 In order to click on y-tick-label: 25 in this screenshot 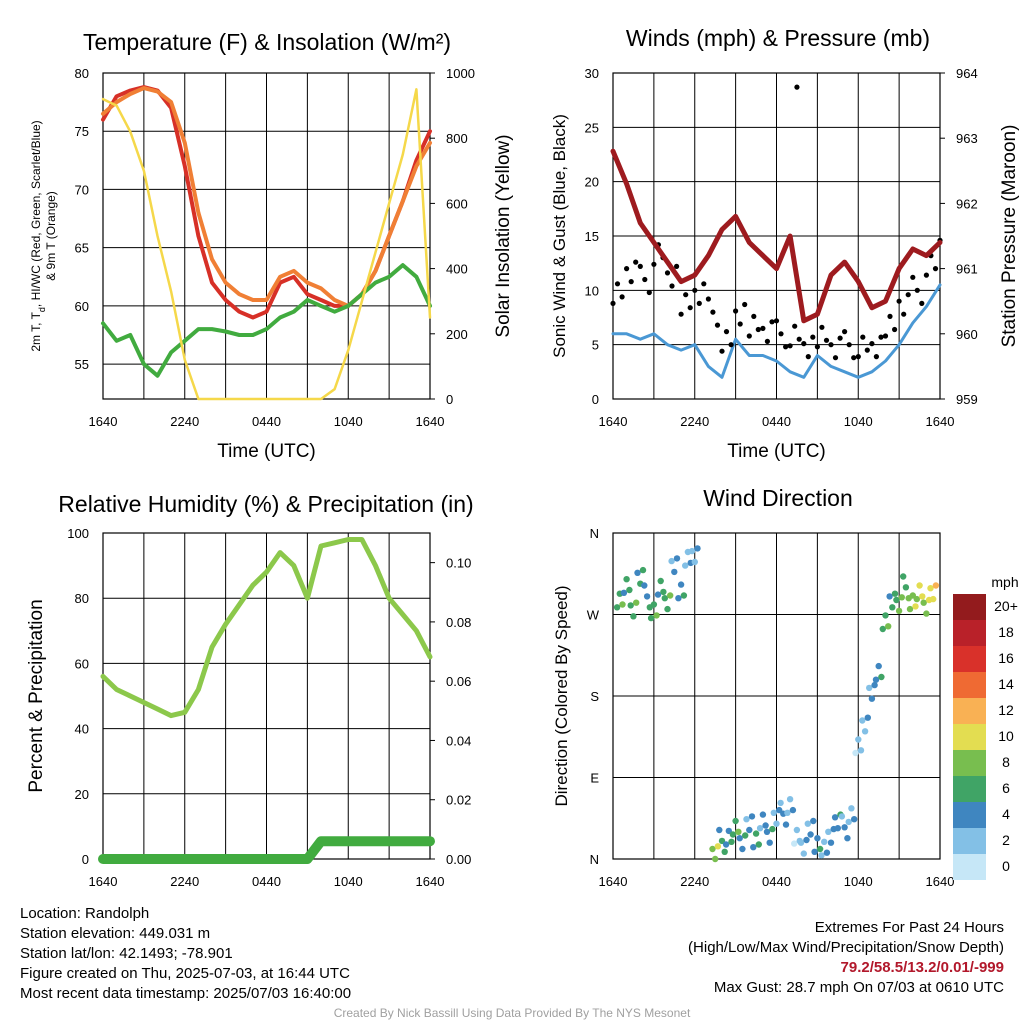, I will do `click(592, 127)`.